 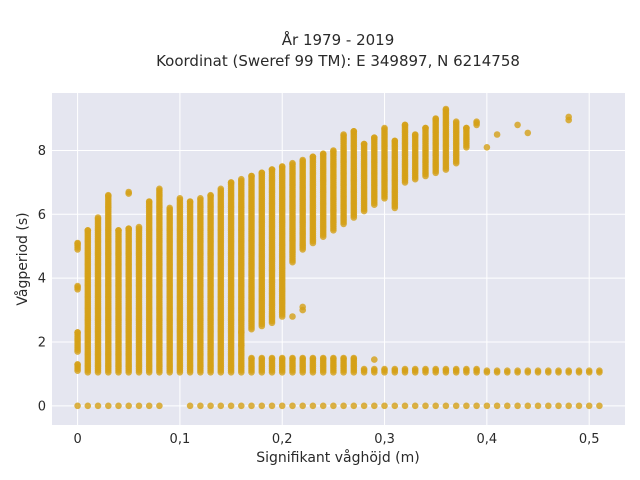 What do you see at coordinates (42, 215) in the screenshot?
I see `y-tick-label: 6` at bounding box center [42, 215].